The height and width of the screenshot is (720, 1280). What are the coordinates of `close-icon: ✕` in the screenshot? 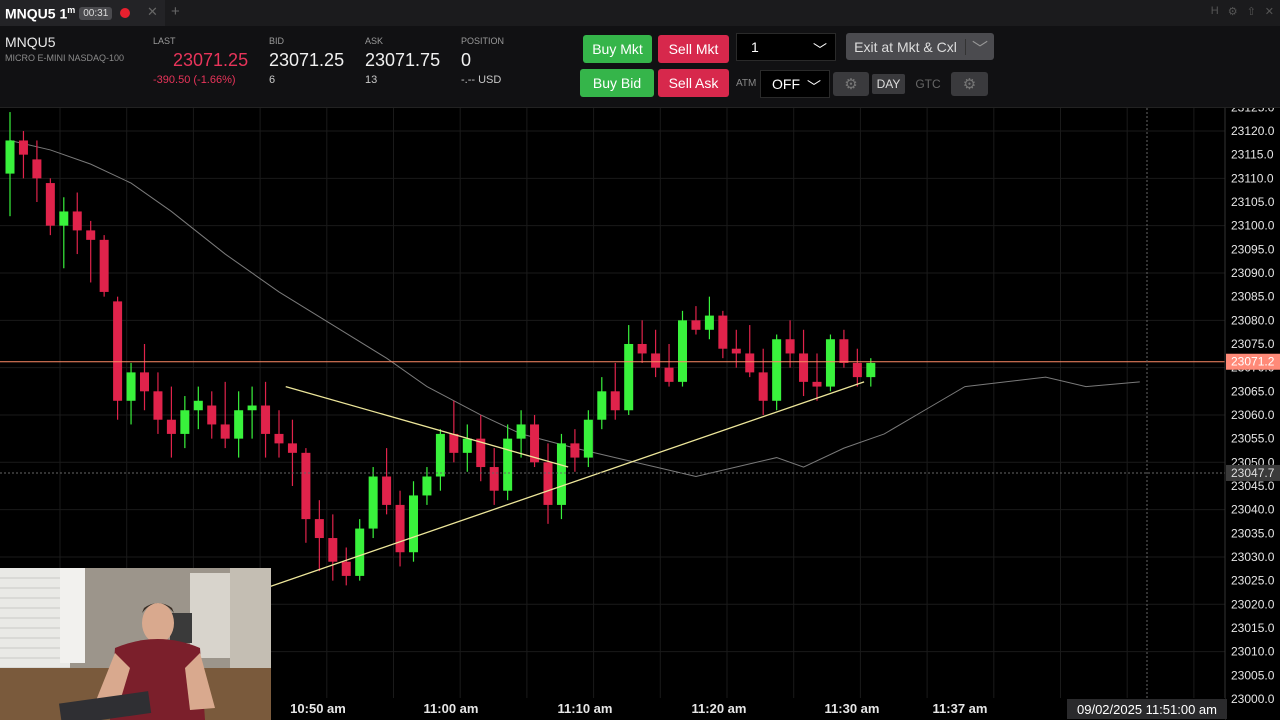 It's located at (152, 11).